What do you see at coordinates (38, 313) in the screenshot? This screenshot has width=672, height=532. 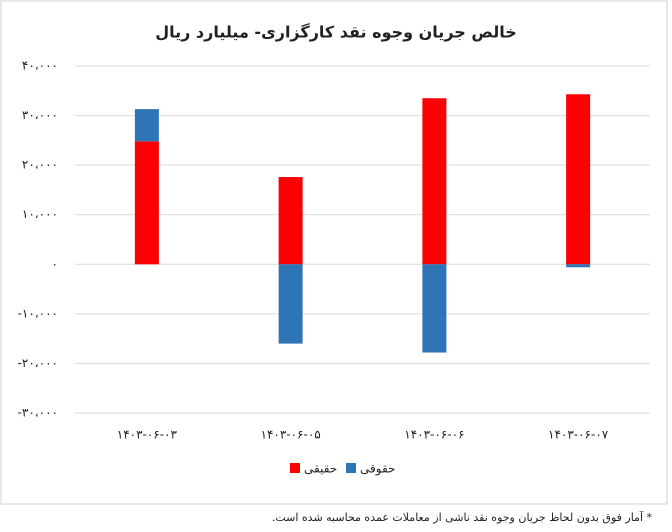 I see `y-tick-label: -۱۰،۰۰۰` at bounding box center [38, 313].